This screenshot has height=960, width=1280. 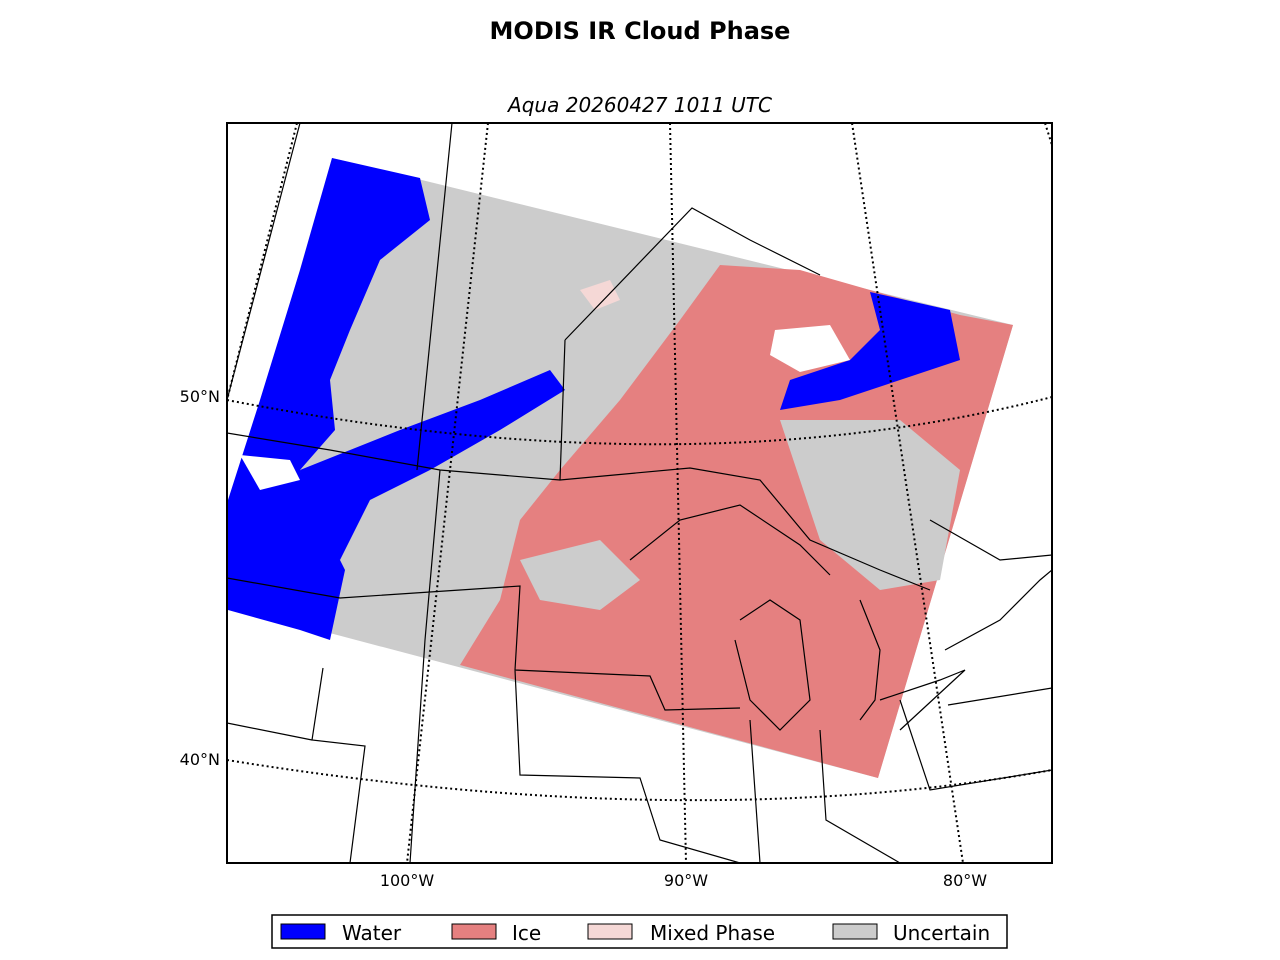 I want to click on mixed-region, so click(x=600, y=295).